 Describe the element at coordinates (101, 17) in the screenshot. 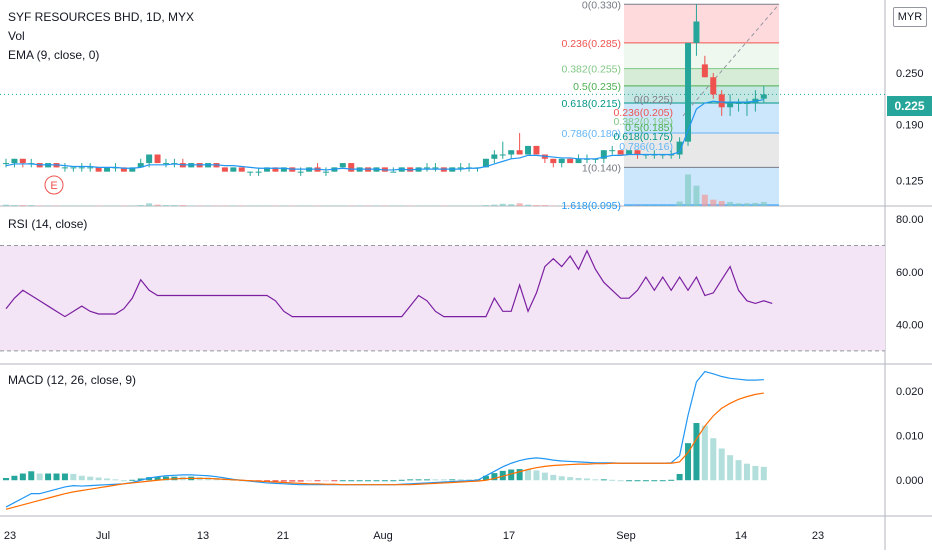

I see `symbol-title: SYF RESOURCES BHD, 1D, MYX` at that location.